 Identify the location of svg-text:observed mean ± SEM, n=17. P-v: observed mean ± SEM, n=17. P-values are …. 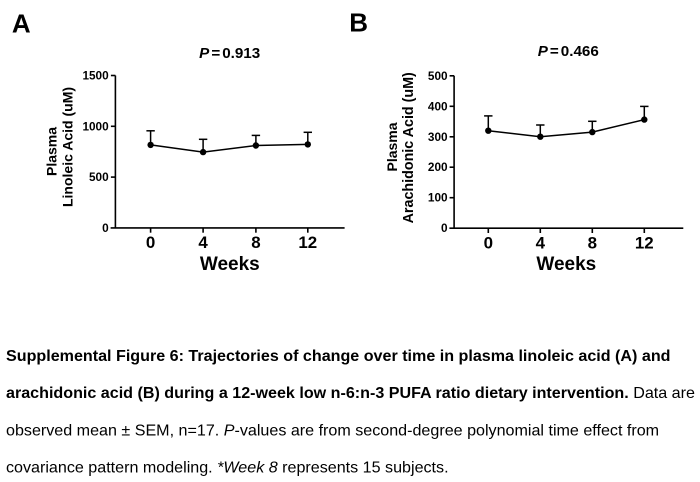
(332, 431).